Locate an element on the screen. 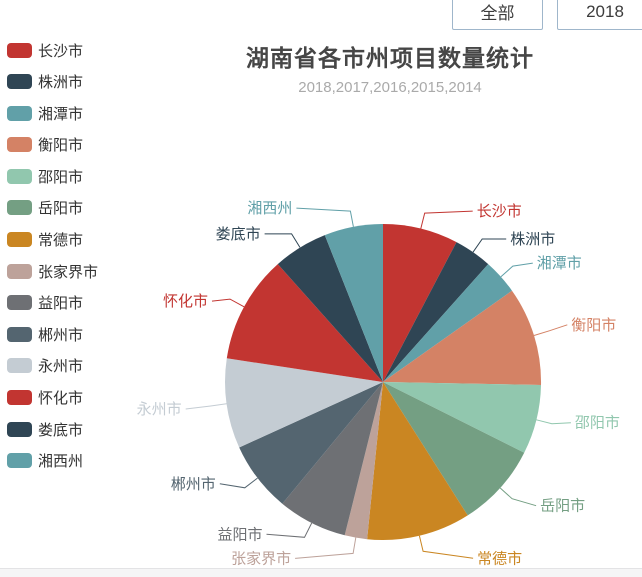  legend-item: 益阳市 is located at coordinates (52, 304).